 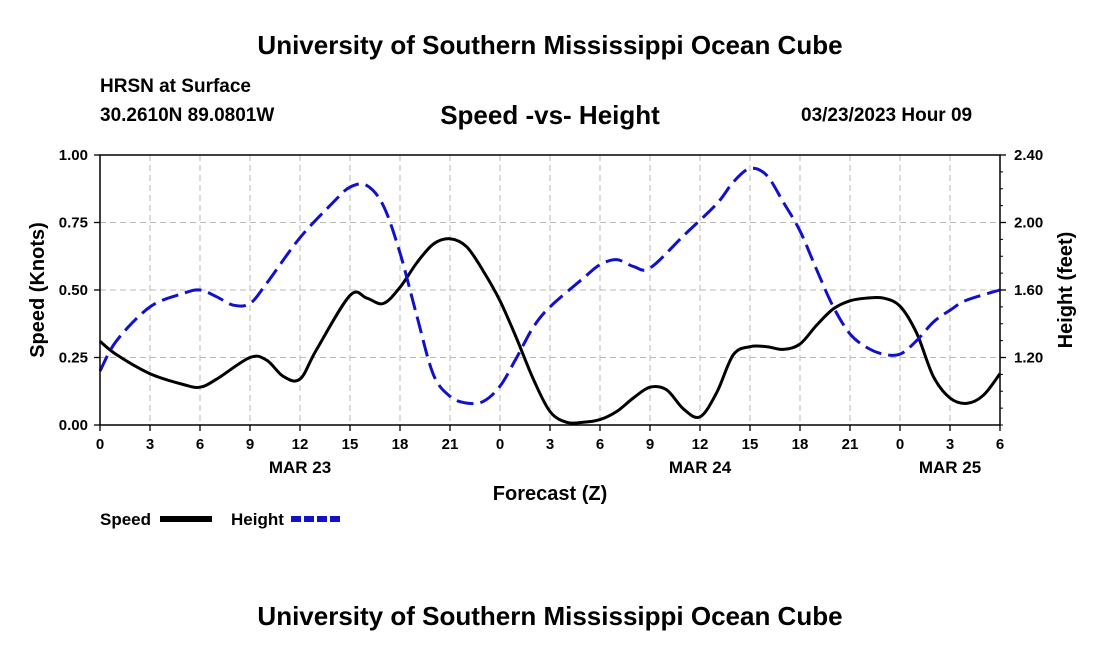 I want to click on y-tick-label: 0.75, so click(x=73, y=223).